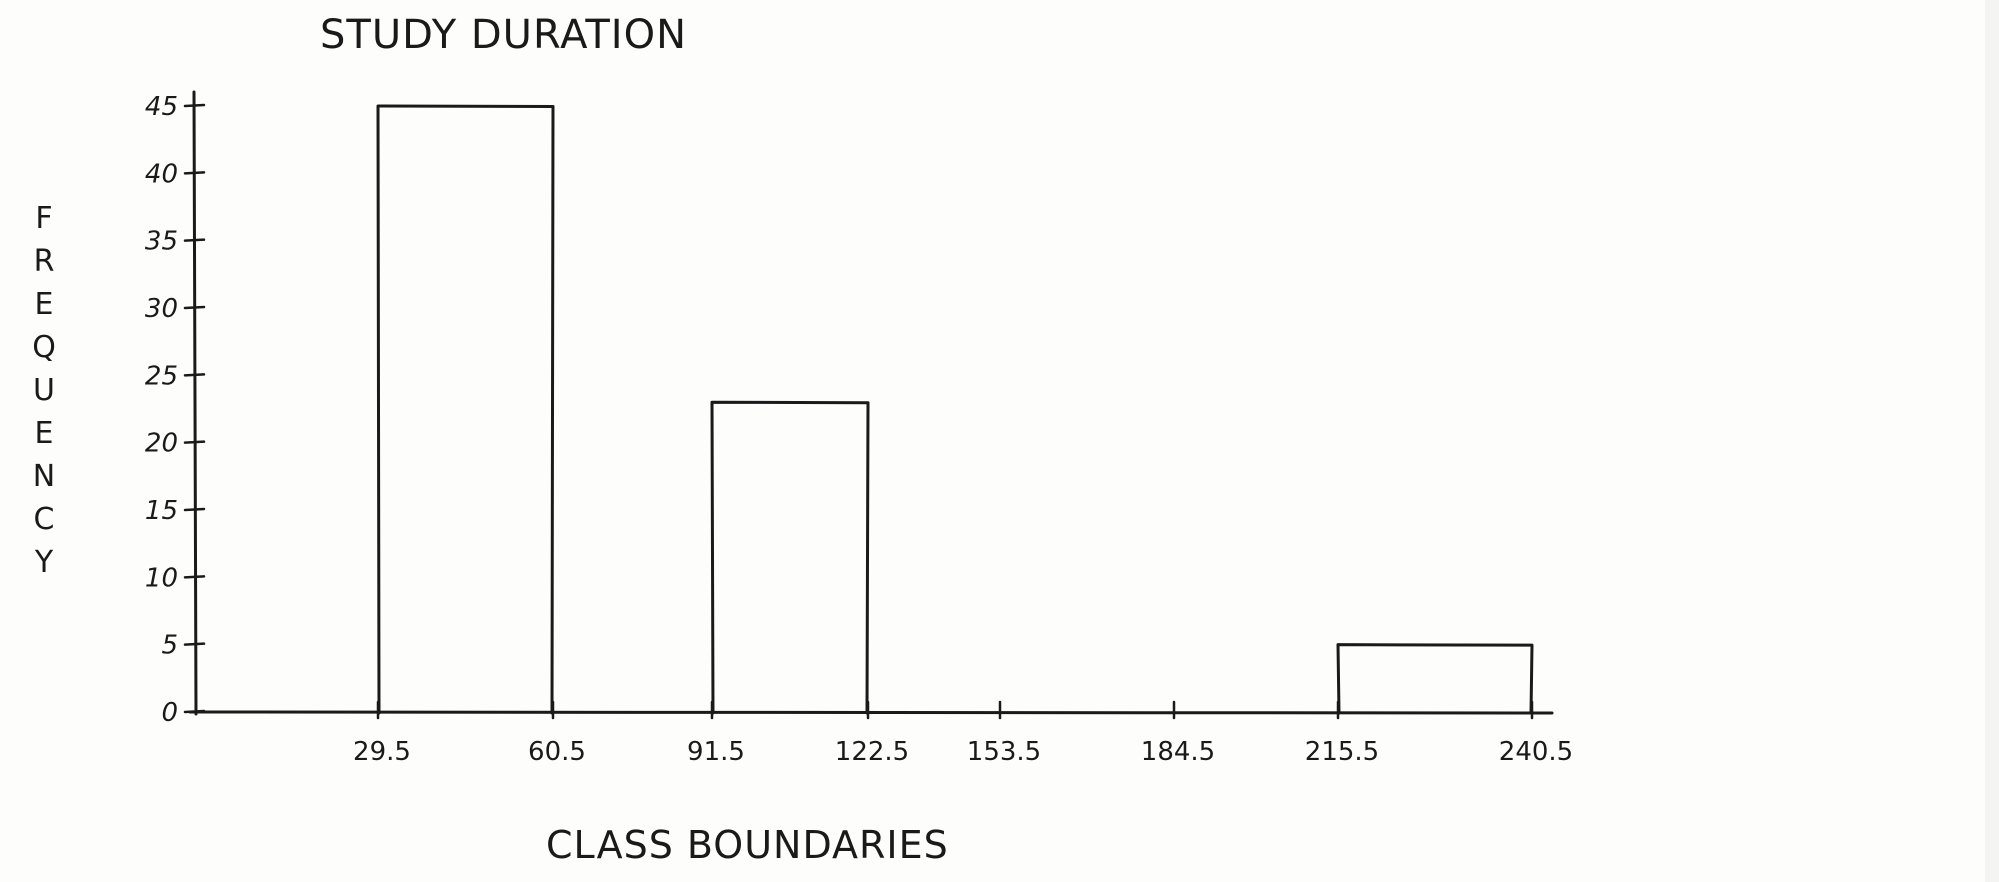 This screenshot has width=1999, height=882. Describe the element at coordinates (1178, 752) in the screenshot. I see `x-tick-label: 184.5` at that location.